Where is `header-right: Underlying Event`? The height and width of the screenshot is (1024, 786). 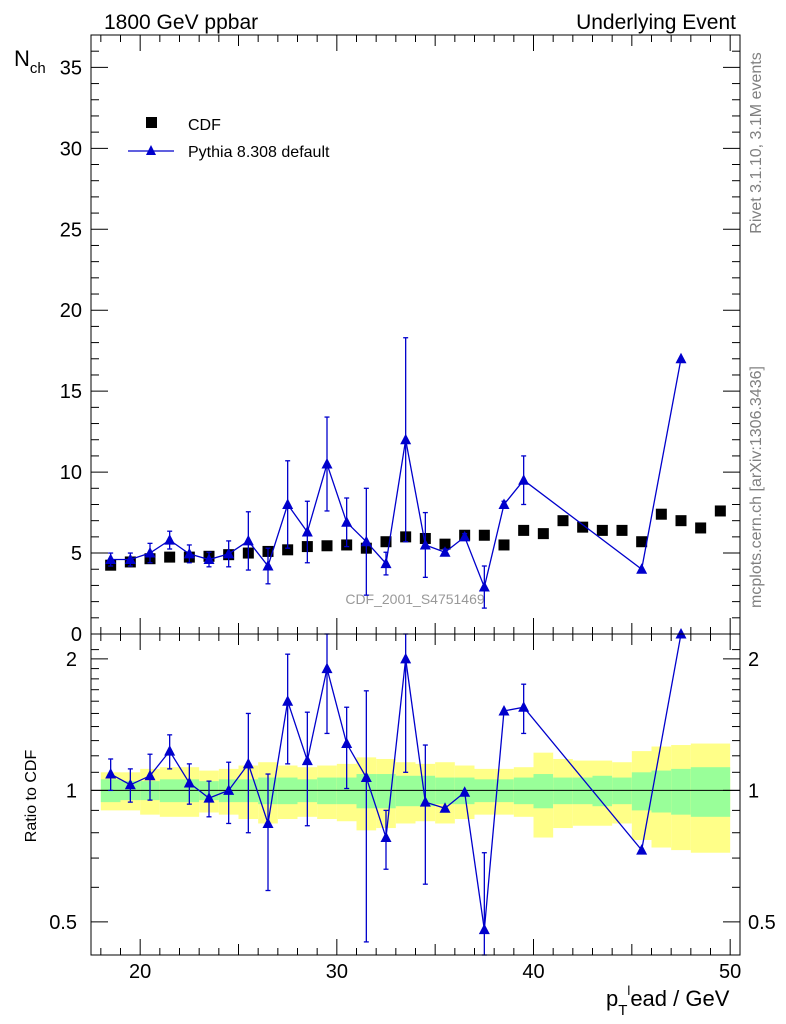
header-right: Underlying Event is located at coordinates (656, 22).